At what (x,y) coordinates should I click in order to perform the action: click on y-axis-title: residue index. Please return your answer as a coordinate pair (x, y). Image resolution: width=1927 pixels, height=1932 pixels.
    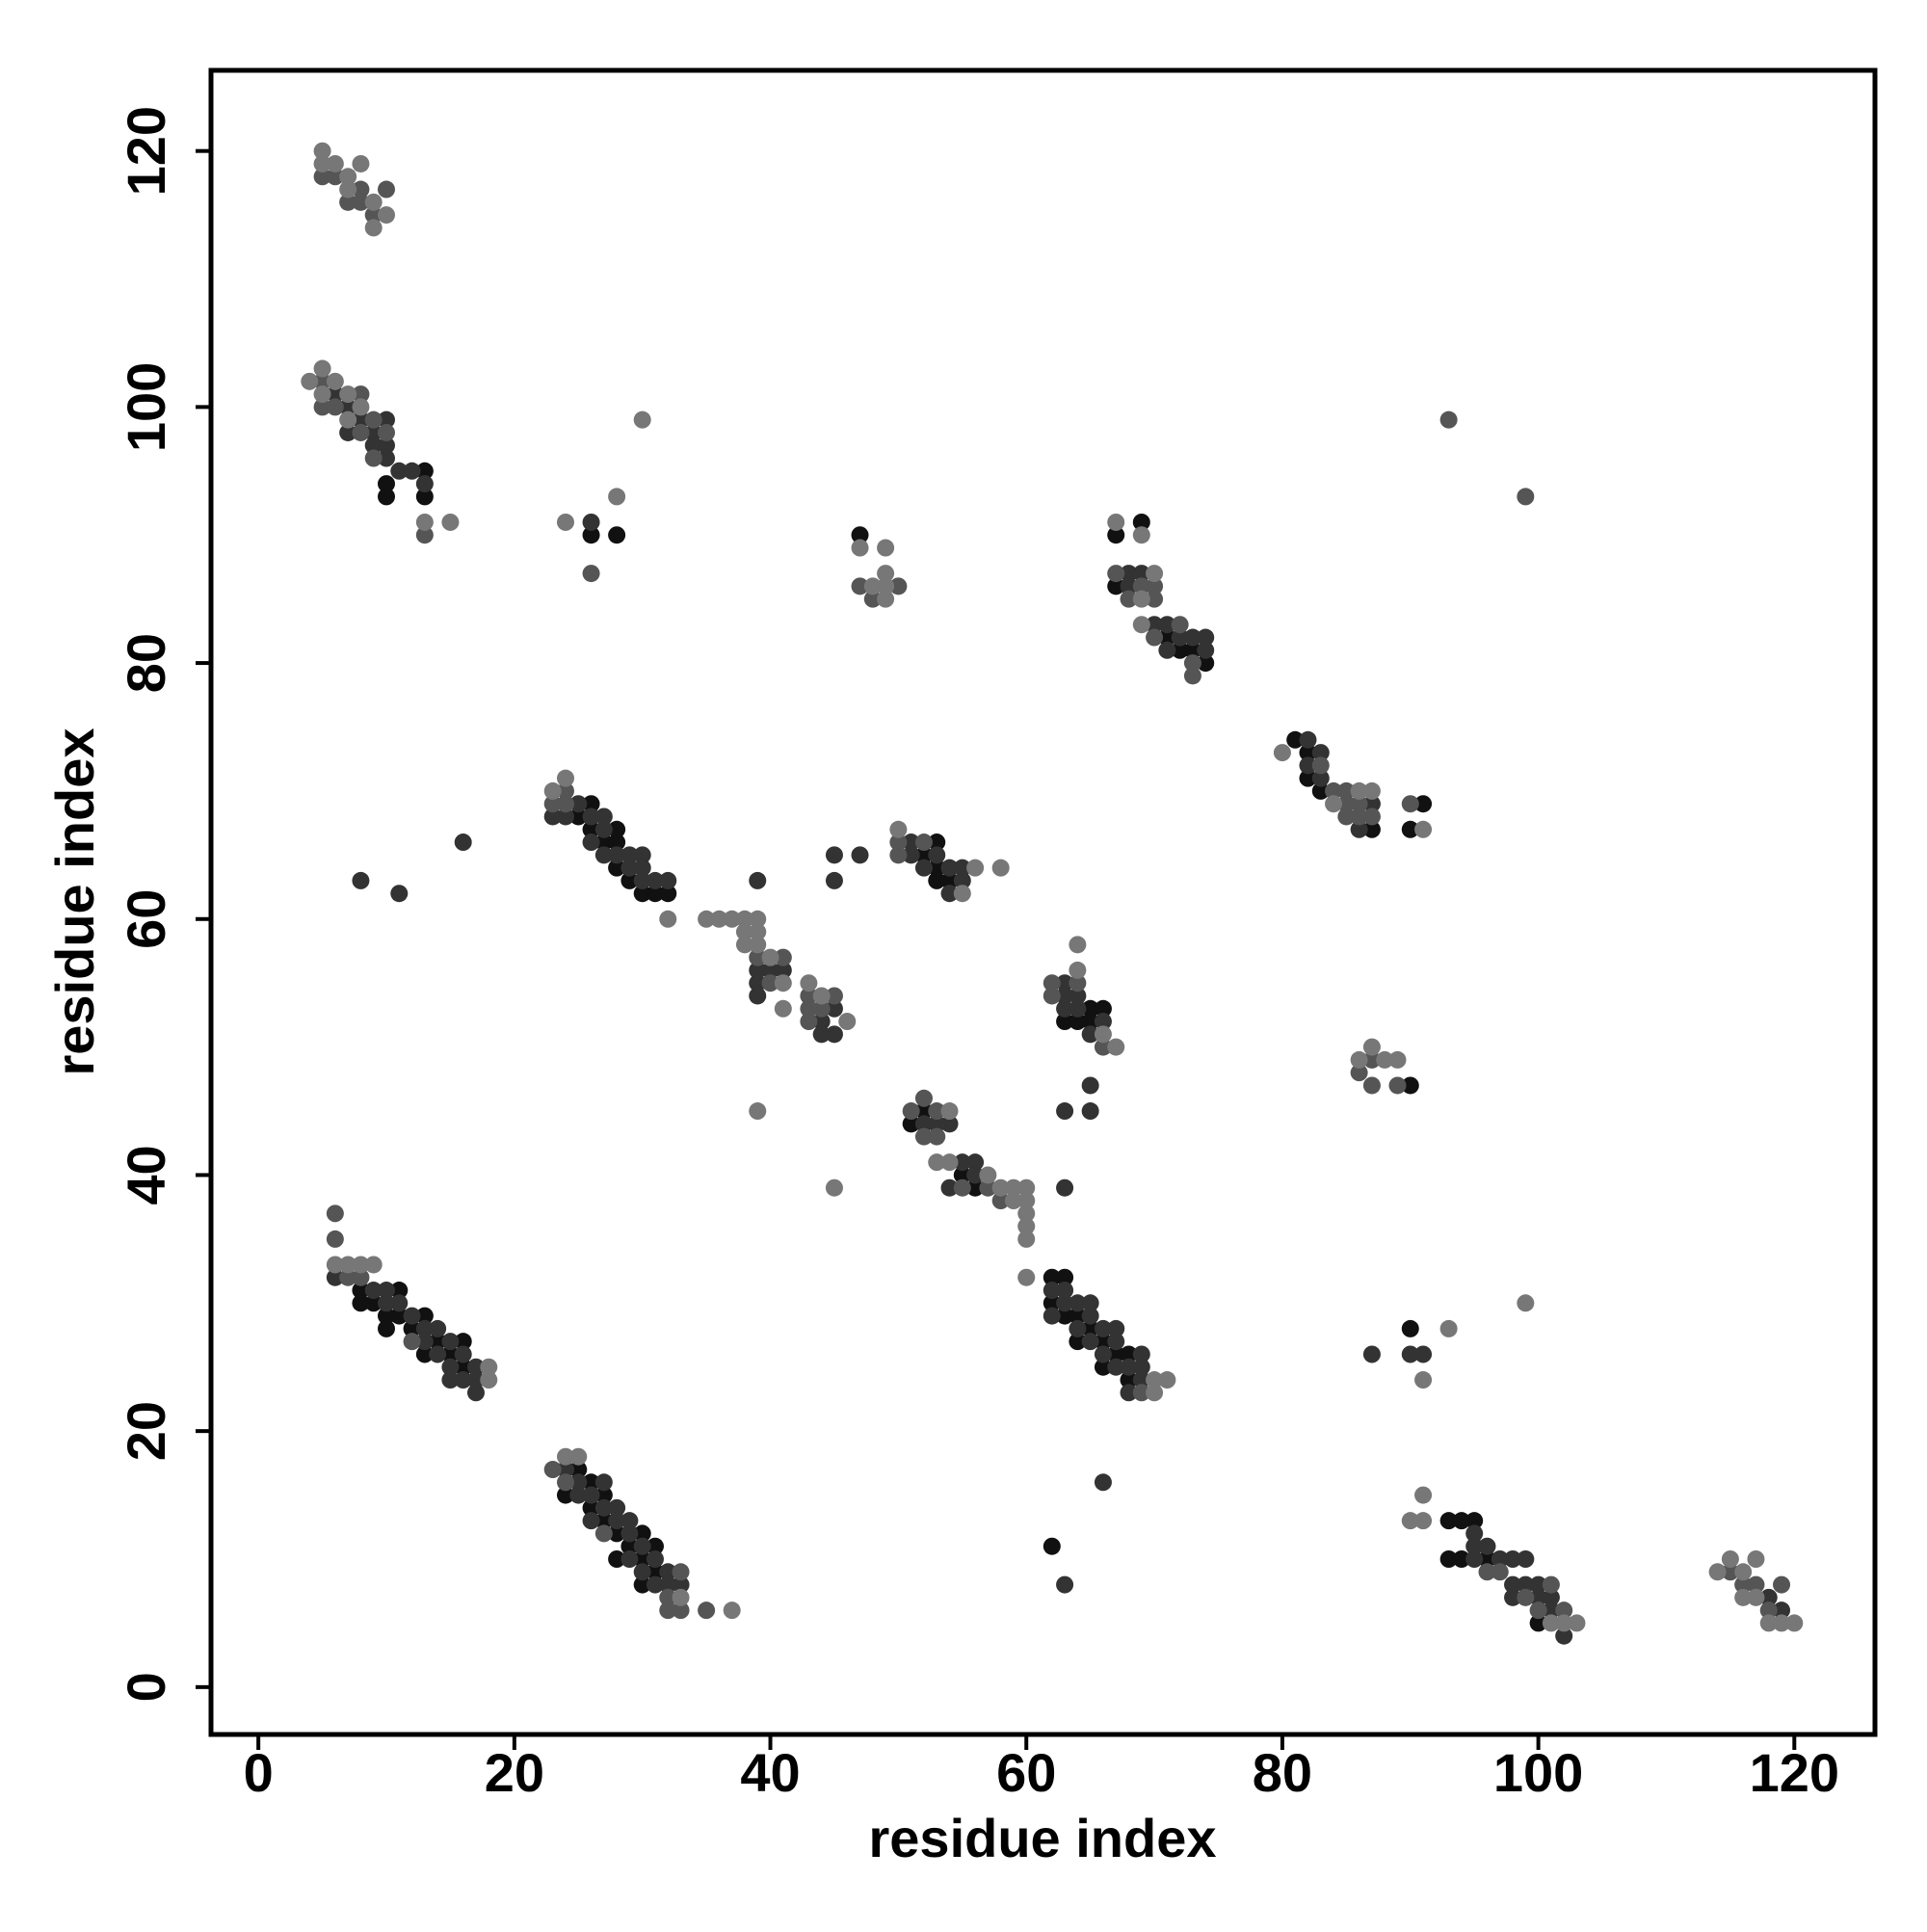
    Looking at the image, I should click on (74, 901).